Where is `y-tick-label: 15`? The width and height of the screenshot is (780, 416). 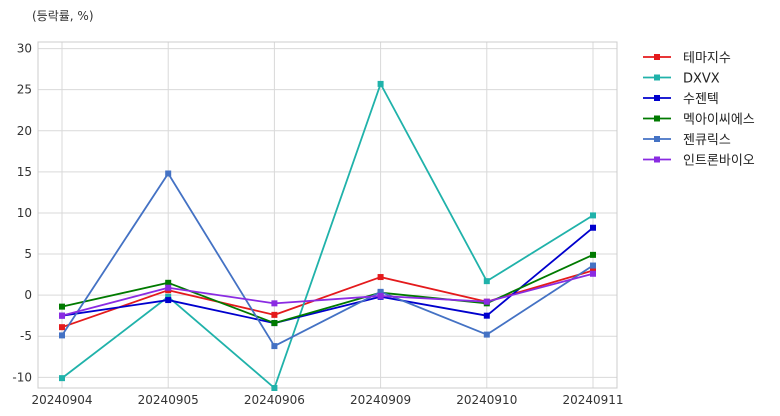
y-tick-label: 15 is located at coordinates (24, 172).